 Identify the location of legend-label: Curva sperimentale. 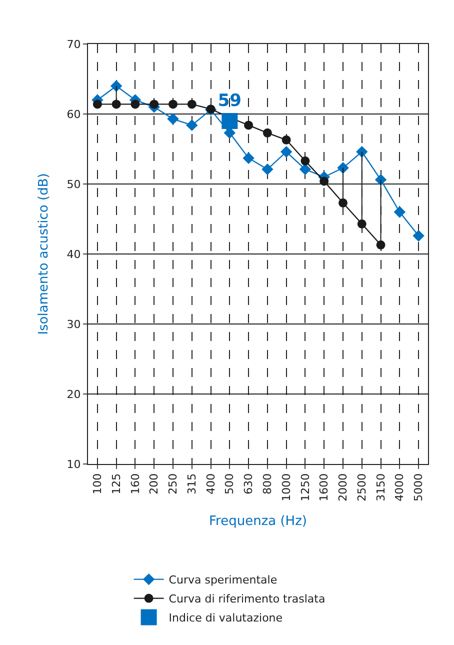
(223, 580).